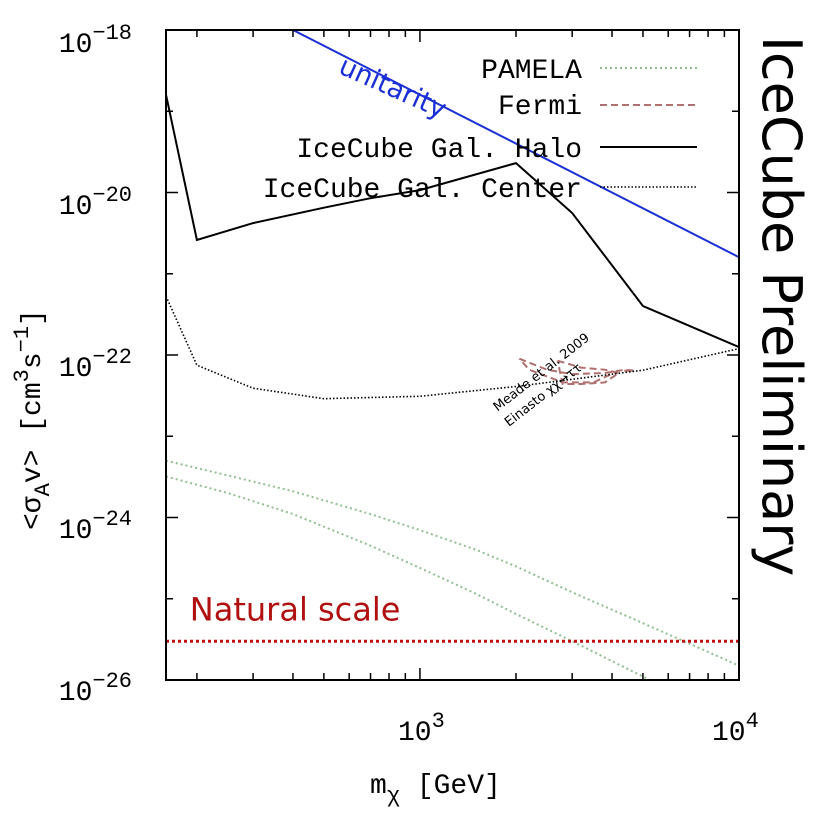  Describe the element at coordinates (540, 107) in the screenshot. I see `legend-label-fermi: Fermi` at that location.